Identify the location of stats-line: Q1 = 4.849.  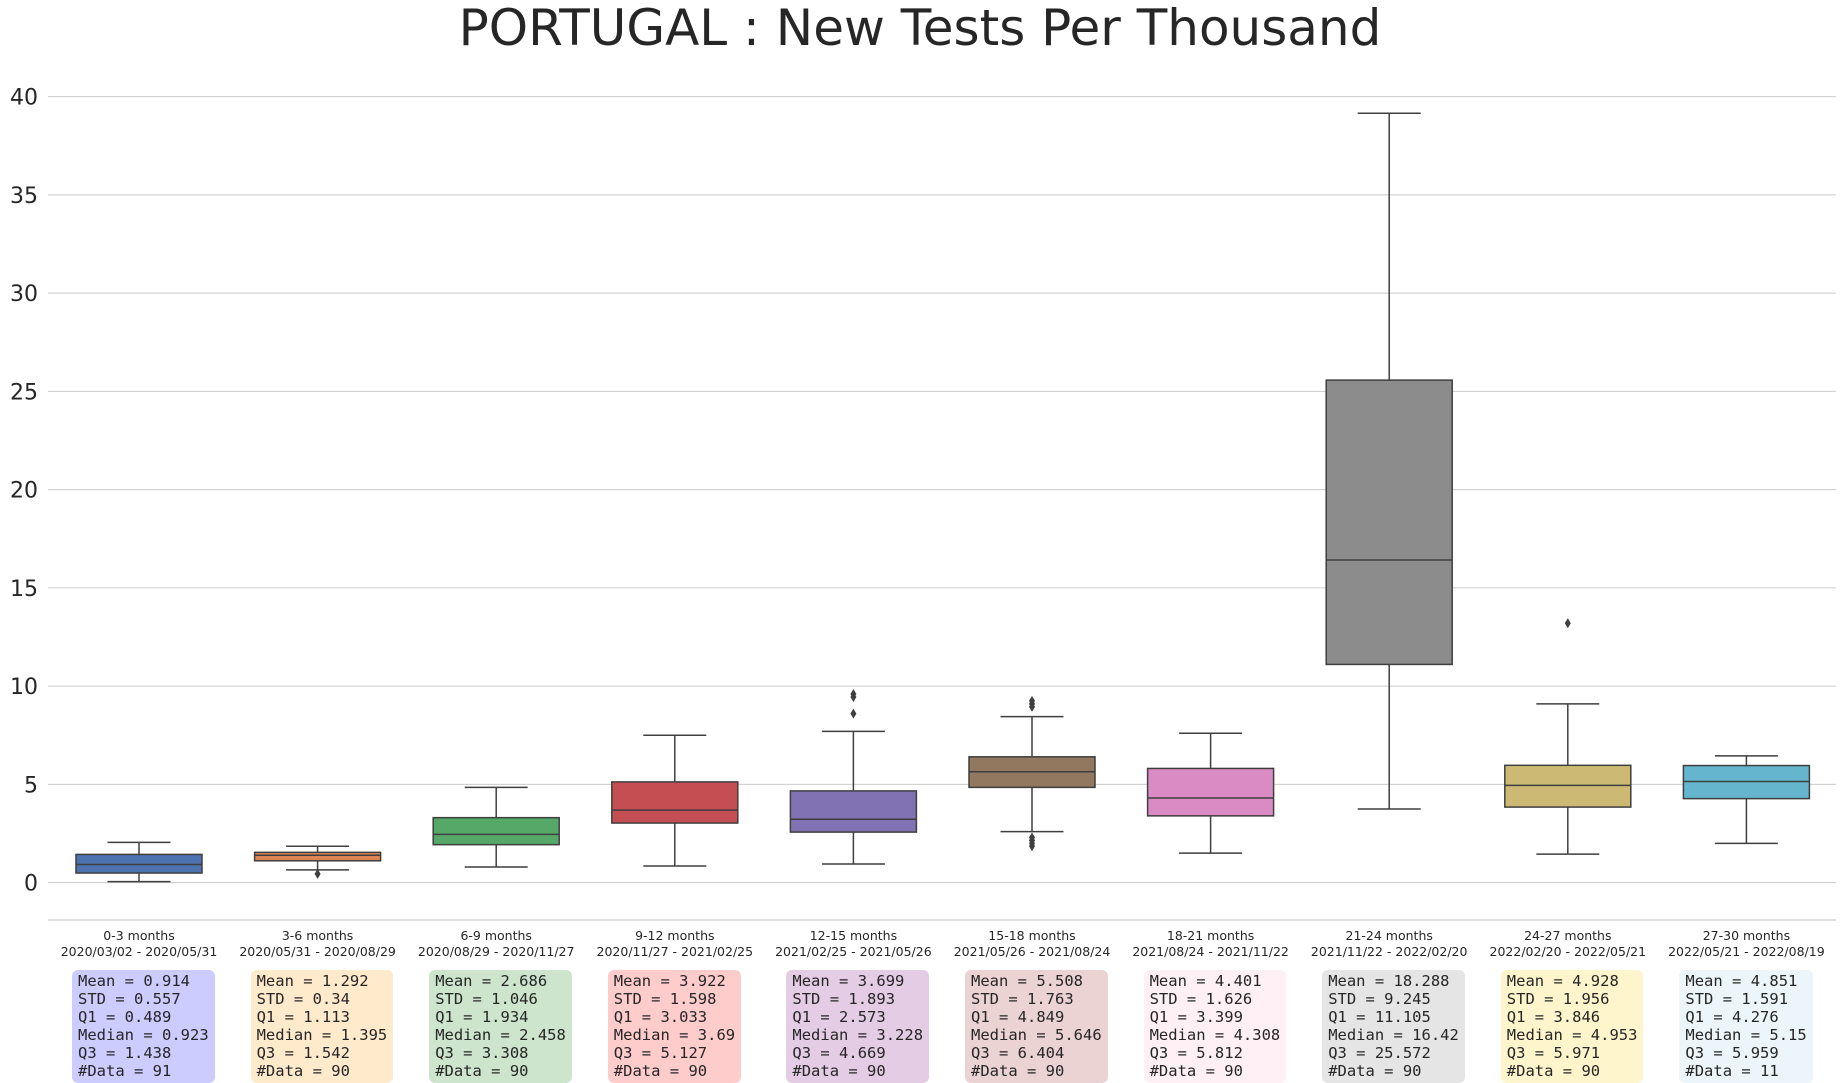
(1018, 1017).